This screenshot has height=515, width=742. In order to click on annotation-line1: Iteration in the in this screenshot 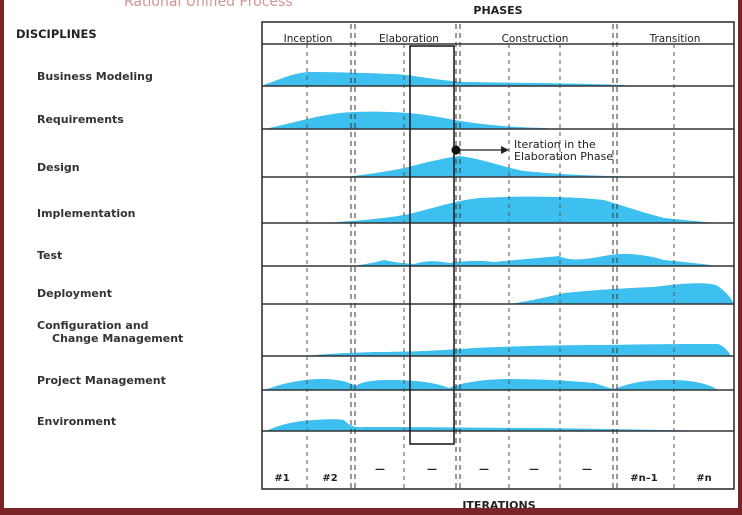, I will do `click(555, 144)`.